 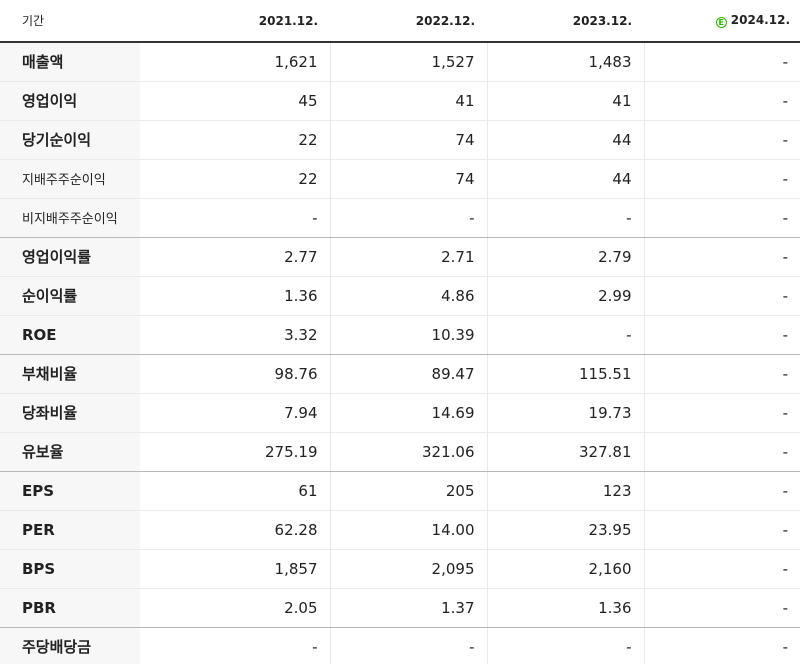 What do you see at coordinates (70, 608) in the screenshot?
I see `row-label: PBR` at bounding box center [70, 608].